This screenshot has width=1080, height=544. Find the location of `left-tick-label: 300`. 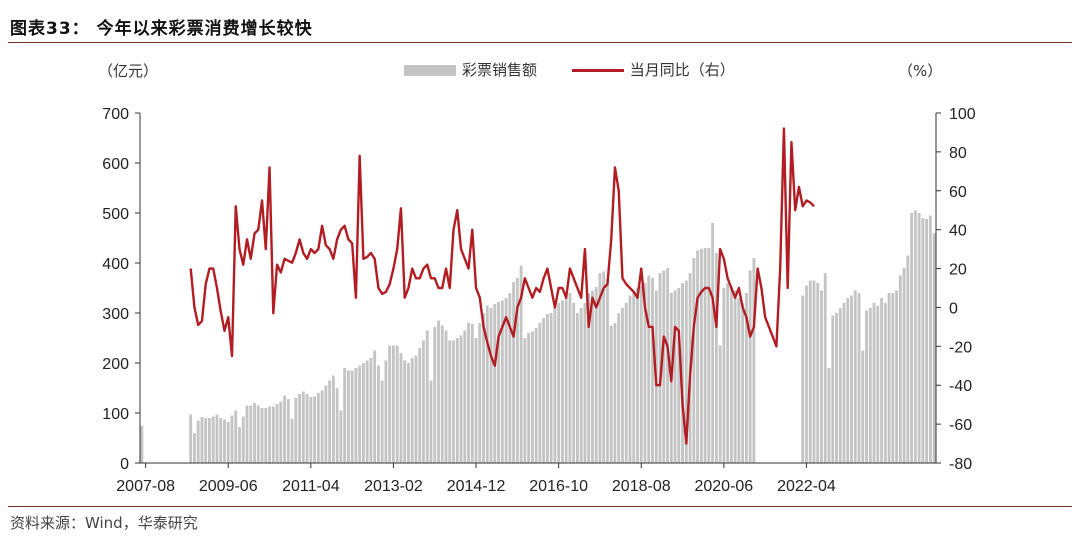

left-tick-label: 300 is located at coordinates (115, 314).